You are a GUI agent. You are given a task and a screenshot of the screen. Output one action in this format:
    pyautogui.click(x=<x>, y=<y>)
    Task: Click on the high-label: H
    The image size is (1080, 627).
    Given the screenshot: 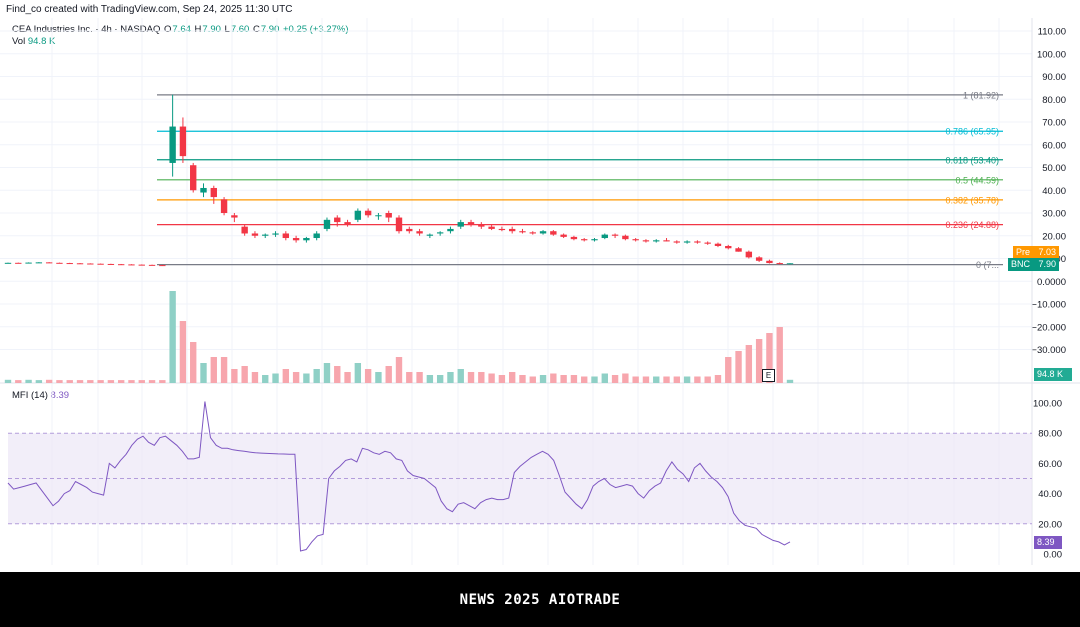 What is the action you would take?
    pyautogui.click(x=198, y=29)
    